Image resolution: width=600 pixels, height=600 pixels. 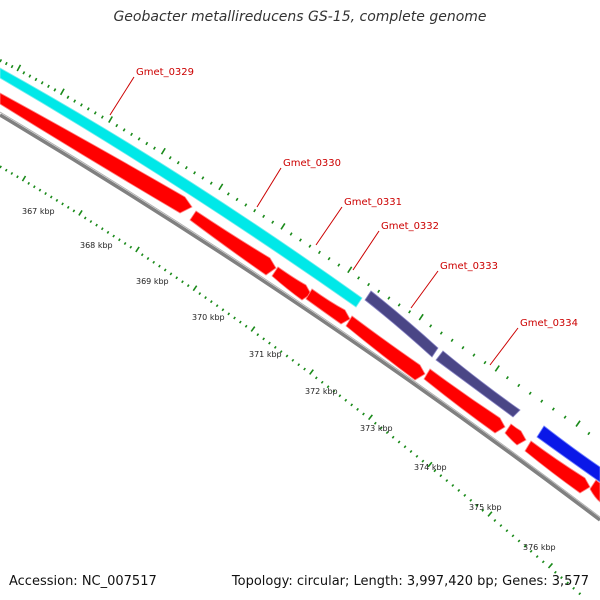 I want to click on gene-label: Gmet_0330, so click(x=312, y=163).